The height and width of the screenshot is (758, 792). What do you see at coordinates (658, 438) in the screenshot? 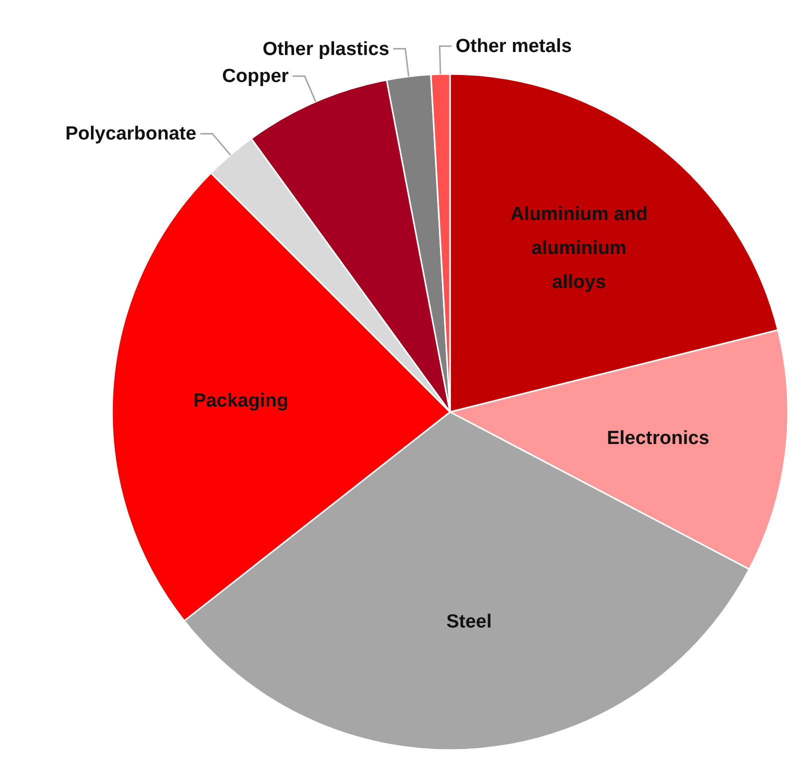
I see `slice-label: Electronics` at bounding box center [658, 438].